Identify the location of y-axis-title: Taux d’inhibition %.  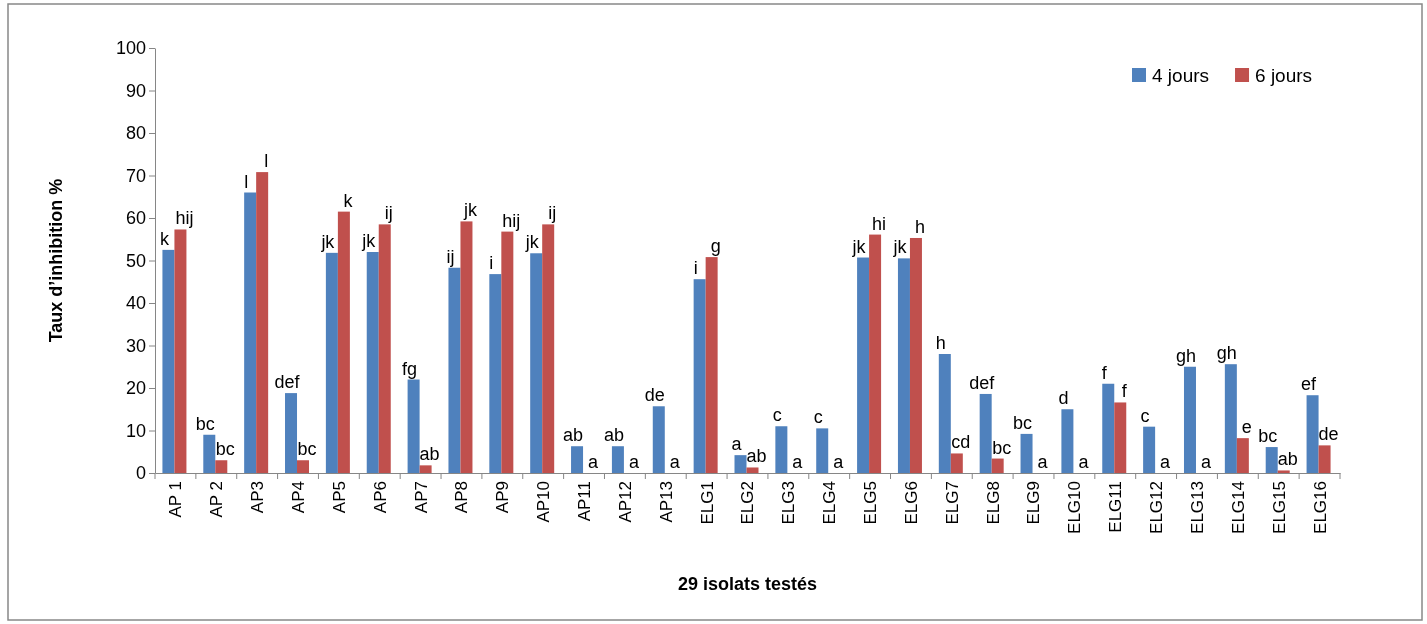
(56, 260).